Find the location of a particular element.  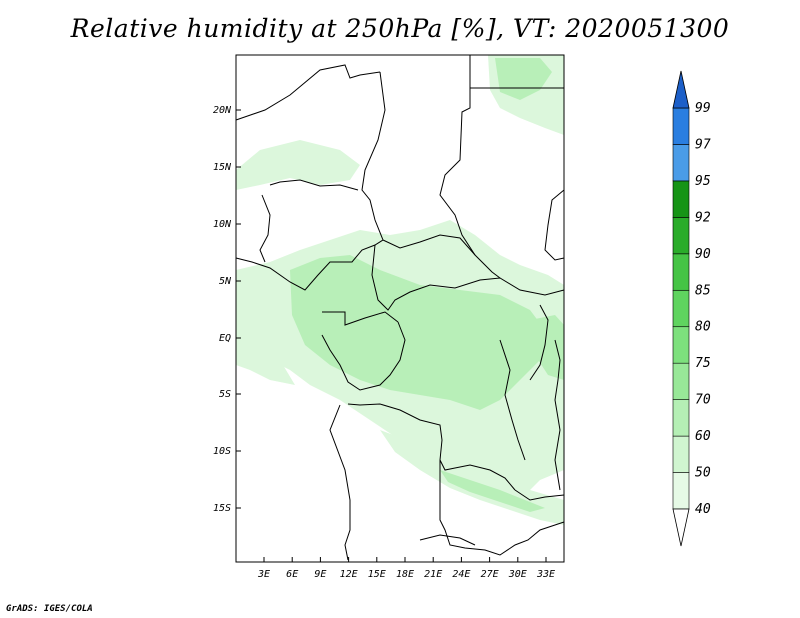

lon-tick-label: 21E is located at coordinates (433, 574).